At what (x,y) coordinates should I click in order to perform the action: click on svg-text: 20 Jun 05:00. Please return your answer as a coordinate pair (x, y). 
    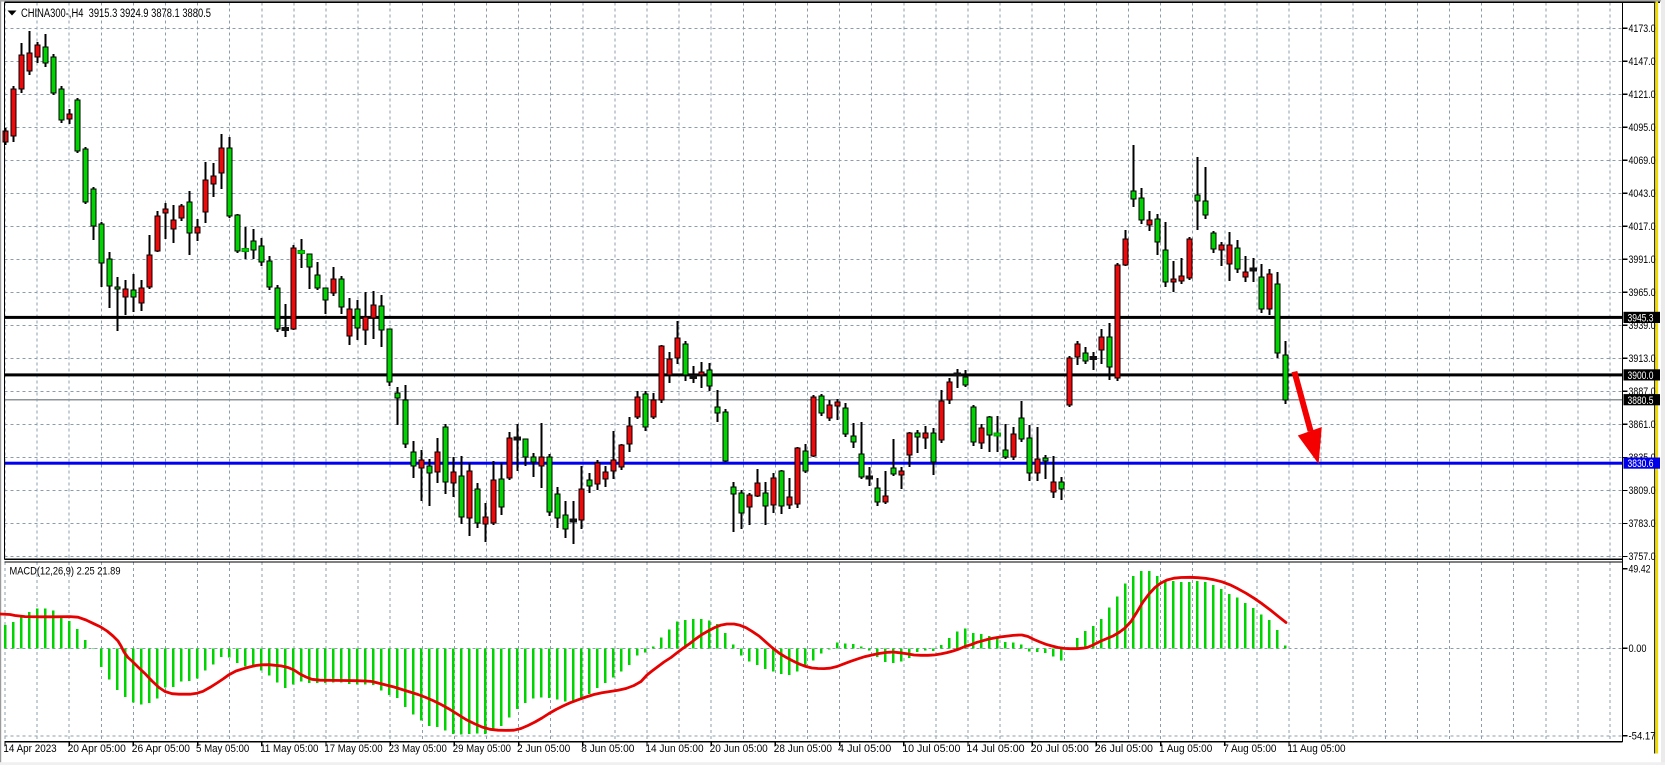
    Looking at the image, I should click on (739, 749).